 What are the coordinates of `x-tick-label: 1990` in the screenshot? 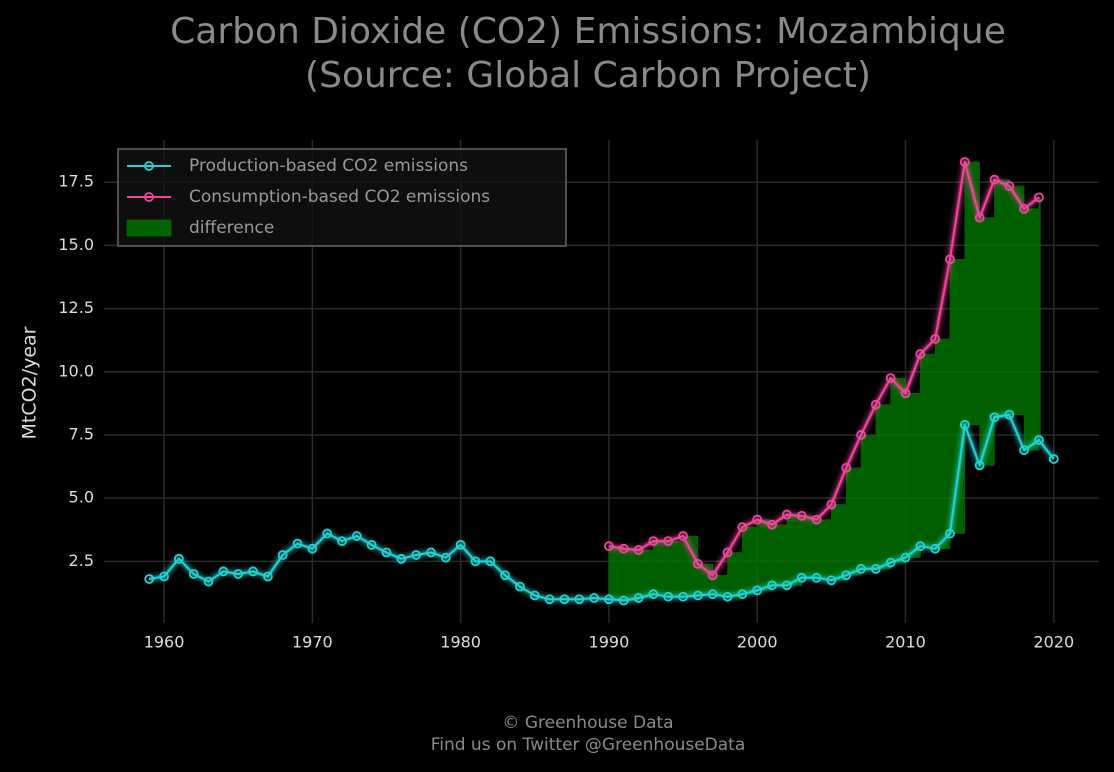 It's located at (609, 642).